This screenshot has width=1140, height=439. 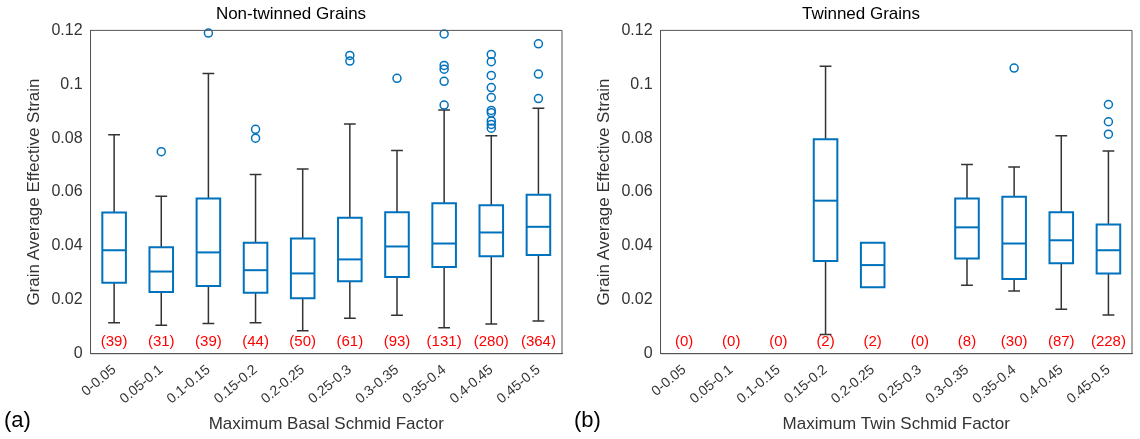 What do you see at coordinates (303, 341) in the screenshot?
I see `annotation: (50)` at bounding box center [303, 341].